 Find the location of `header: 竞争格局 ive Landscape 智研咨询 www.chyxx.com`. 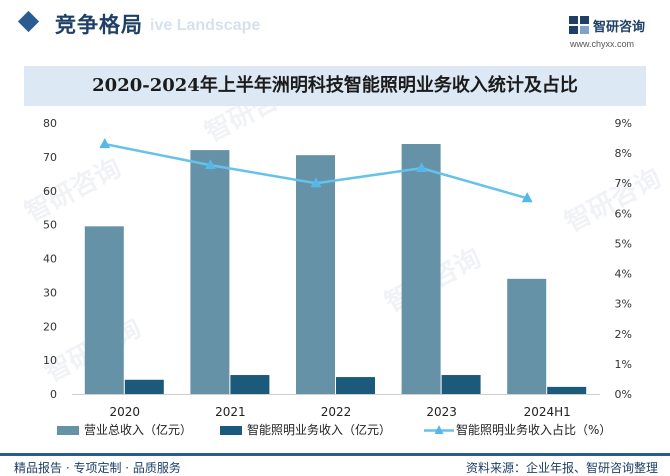

header: 竞争格局 ive Landscape 智研咨询 www.chyxx.com is located at coordinates (335, 26).